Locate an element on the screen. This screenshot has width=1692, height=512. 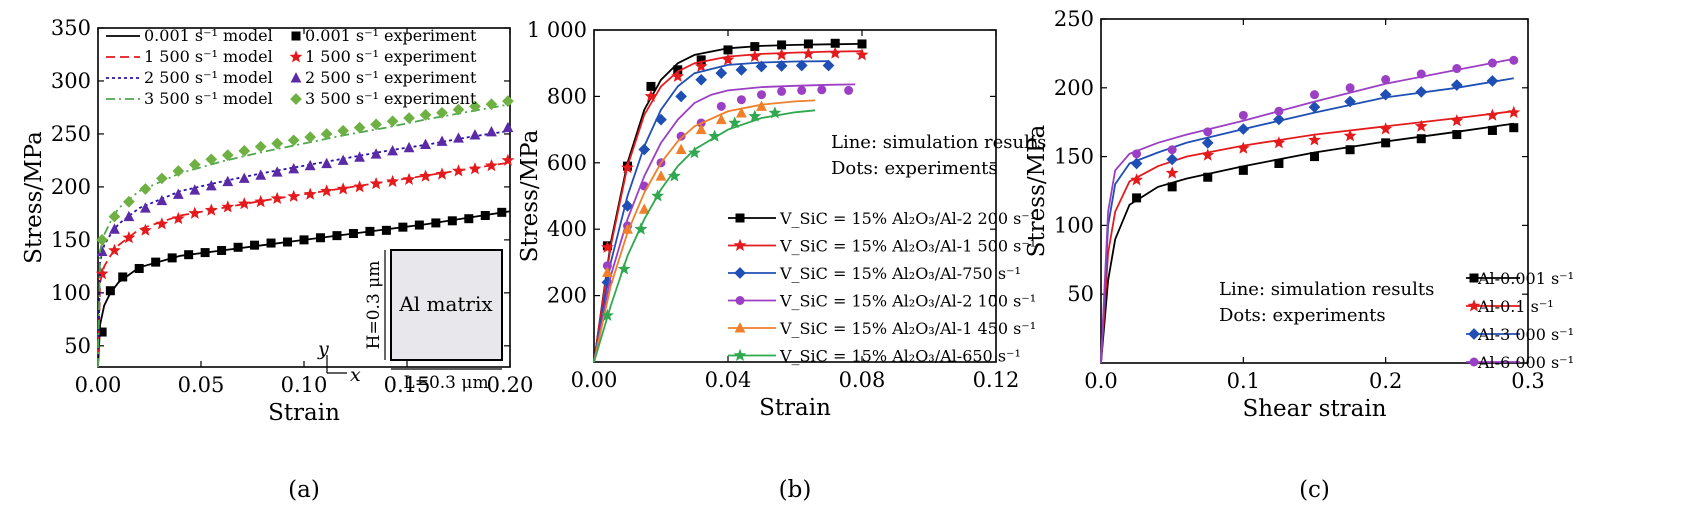
legend-label: Al-0.1 s⁻¹ is located at coordinates (1515, 306).